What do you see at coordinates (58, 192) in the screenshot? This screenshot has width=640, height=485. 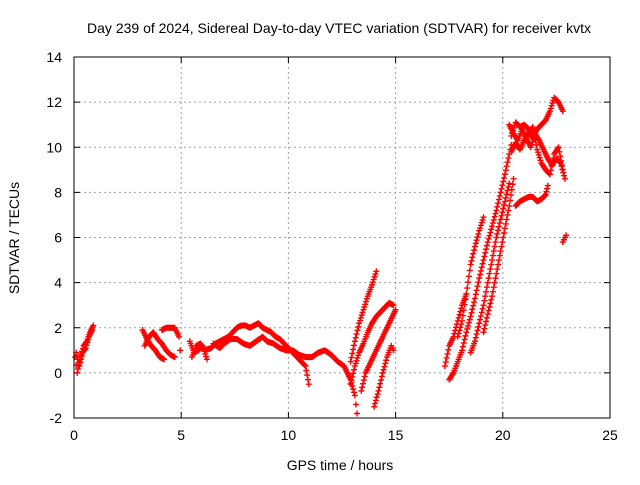 I see `y-tick-label: 8` at bounding box center [58, 192].